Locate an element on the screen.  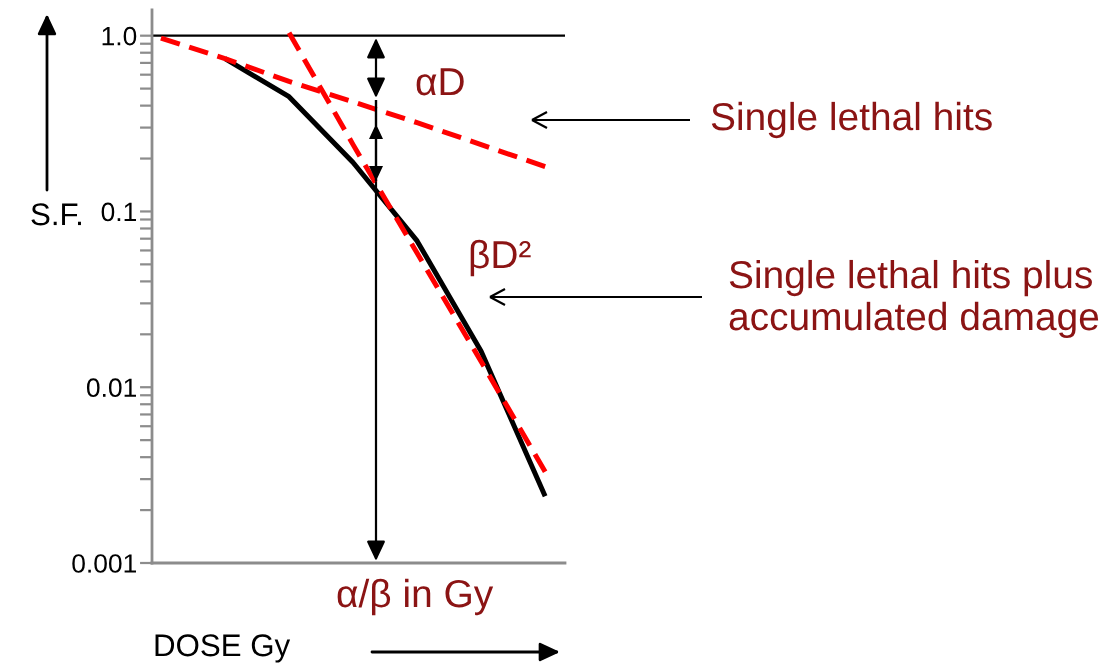
text: Single lethal hits plus accumulated damage is located at coordinates (914, 299).